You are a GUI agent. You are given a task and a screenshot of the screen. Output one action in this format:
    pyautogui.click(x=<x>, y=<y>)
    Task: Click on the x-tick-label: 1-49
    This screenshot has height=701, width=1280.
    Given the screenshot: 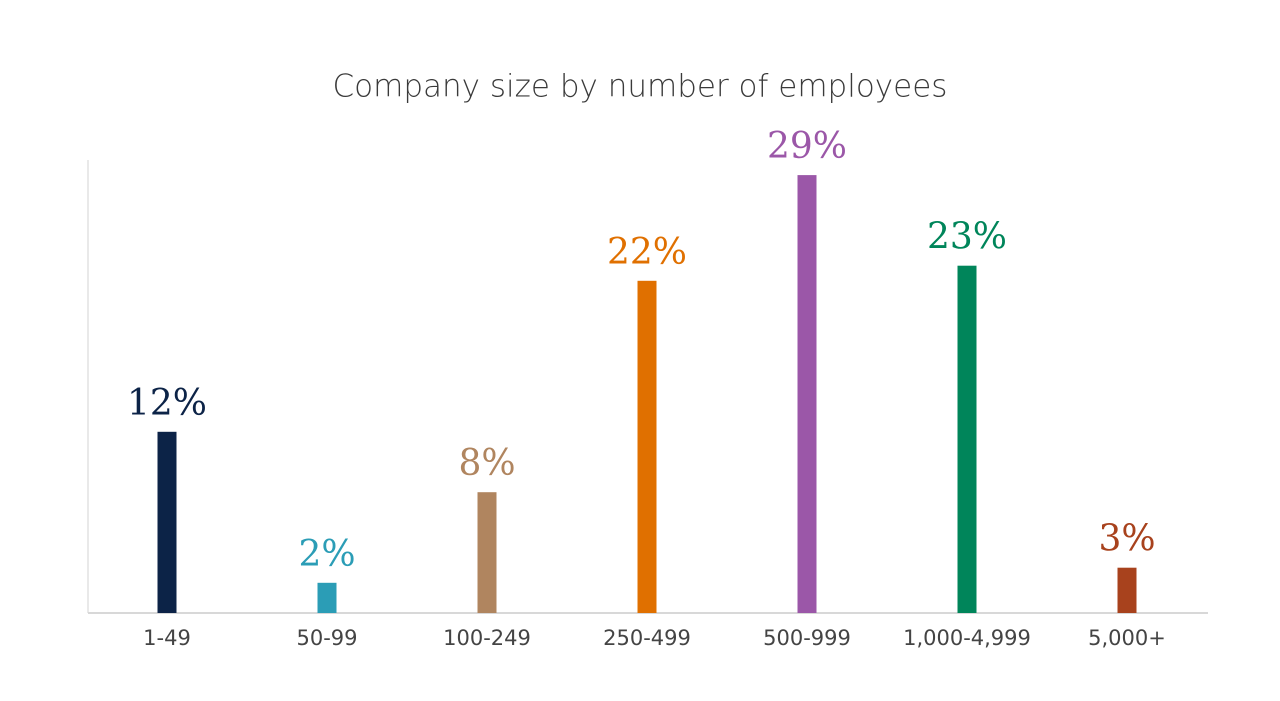 What is the action you would take?
    pyautogui.click(x=167, y=638)
    